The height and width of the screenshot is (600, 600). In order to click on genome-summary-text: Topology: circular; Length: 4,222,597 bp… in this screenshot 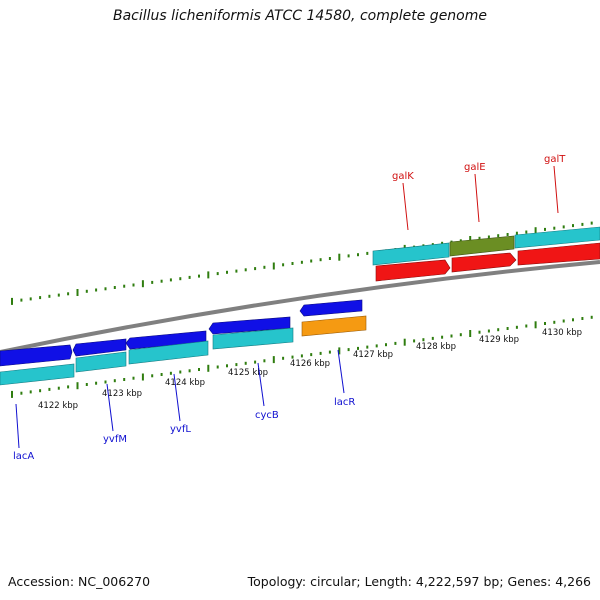, I will do `click(419, 581)`.